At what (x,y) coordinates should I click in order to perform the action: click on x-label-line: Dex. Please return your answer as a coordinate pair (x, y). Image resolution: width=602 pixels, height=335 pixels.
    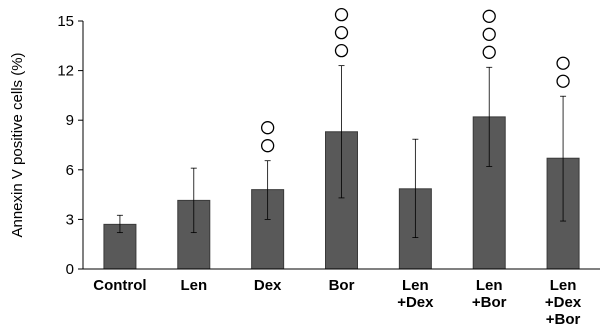
    Looking at the image, I should click on (268, 285).